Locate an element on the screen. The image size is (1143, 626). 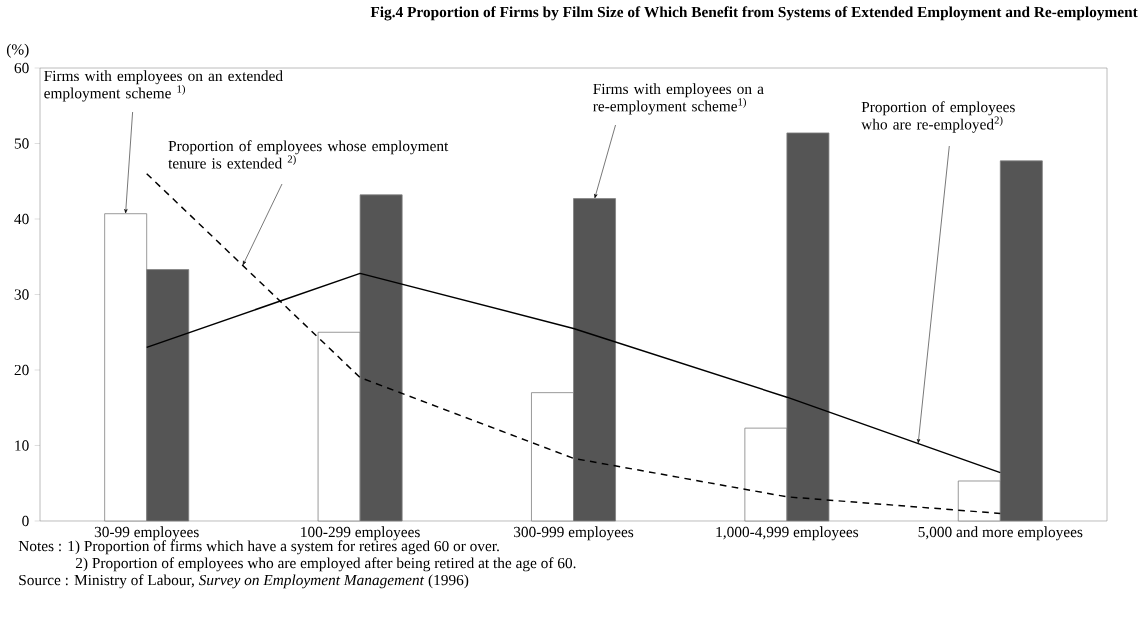
x-tick-label: 300-999 employees is located at coordinates (573, 533).